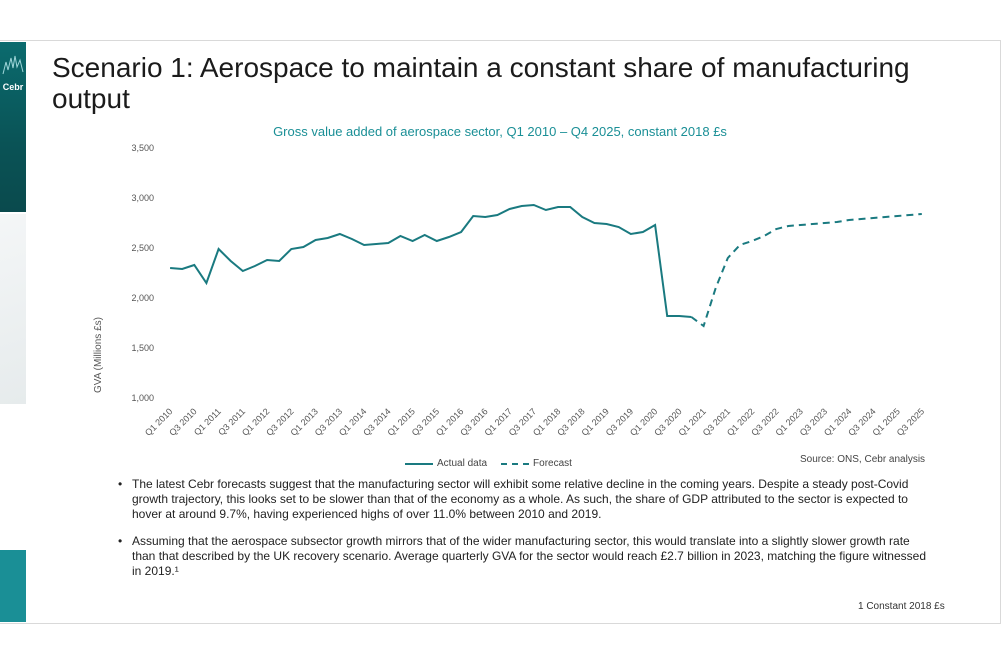 The height and width of the screenshot is (668, 1002). I want to click on chart-legend: Actual data Forecast, so click(488, 463).